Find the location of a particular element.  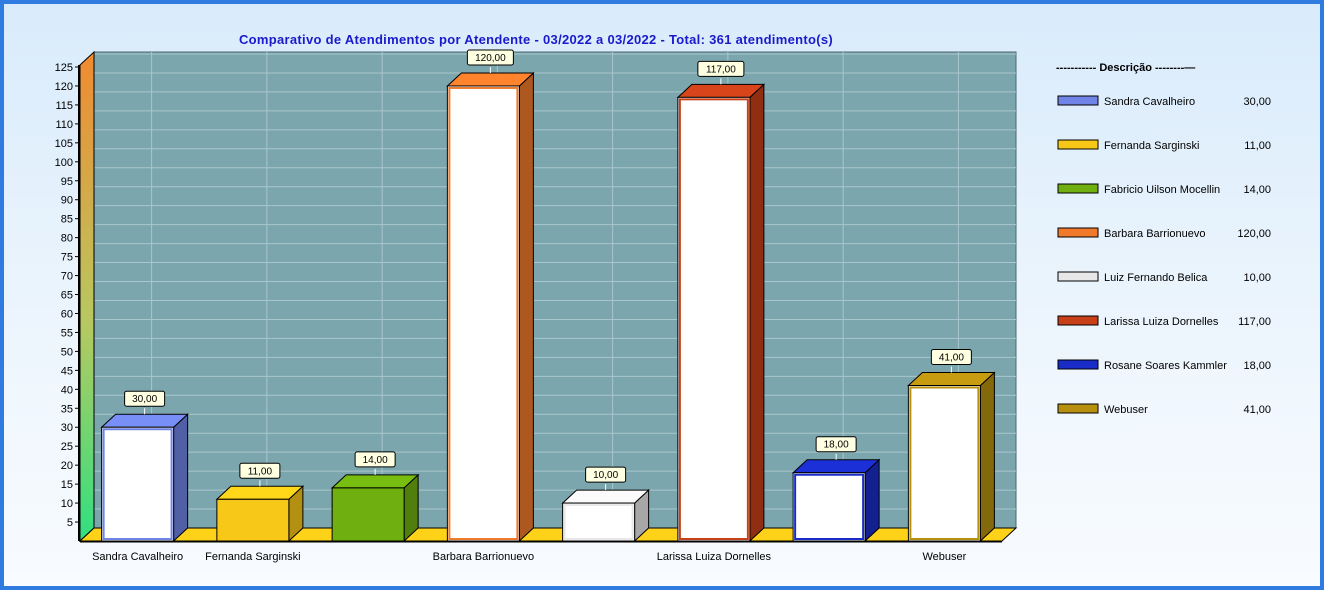

y-tick-label: 55 is located at coordinates (67, 333).